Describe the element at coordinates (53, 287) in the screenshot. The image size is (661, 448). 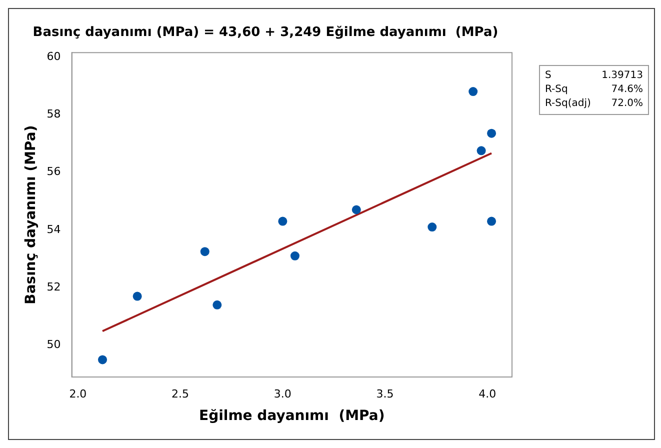
I see `y-tick-label: 52` at that location.